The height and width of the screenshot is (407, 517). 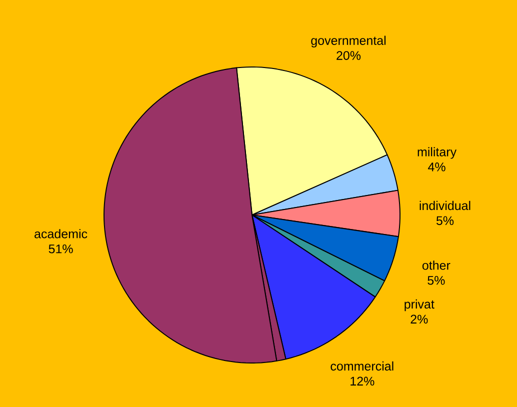 What do you see at coordinates (437, 167) in the screenshot?
I see `data-label: 4%` at bounding box center [437, 167].